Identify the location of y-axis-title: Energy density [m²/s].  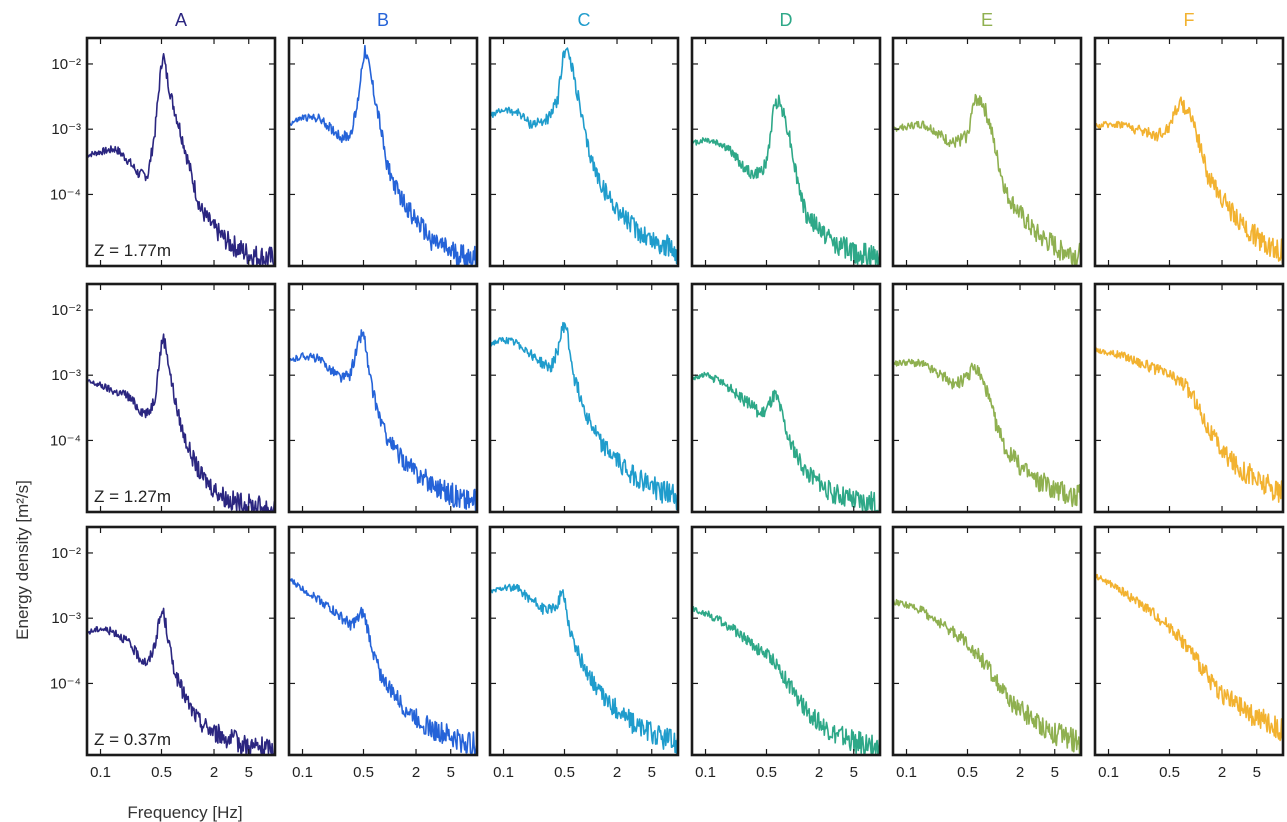
(22, 560).